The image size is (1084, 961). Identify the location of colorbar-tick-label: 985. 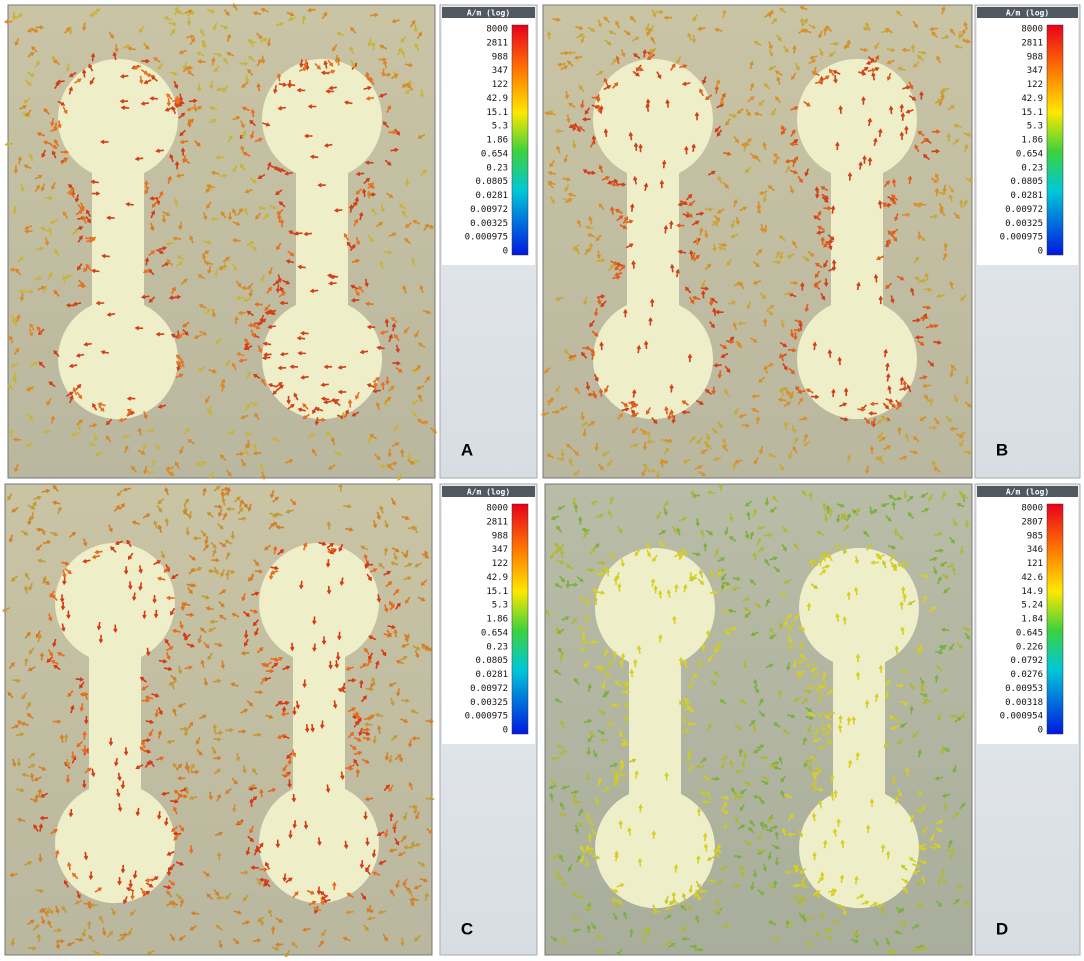
(1035, 536).